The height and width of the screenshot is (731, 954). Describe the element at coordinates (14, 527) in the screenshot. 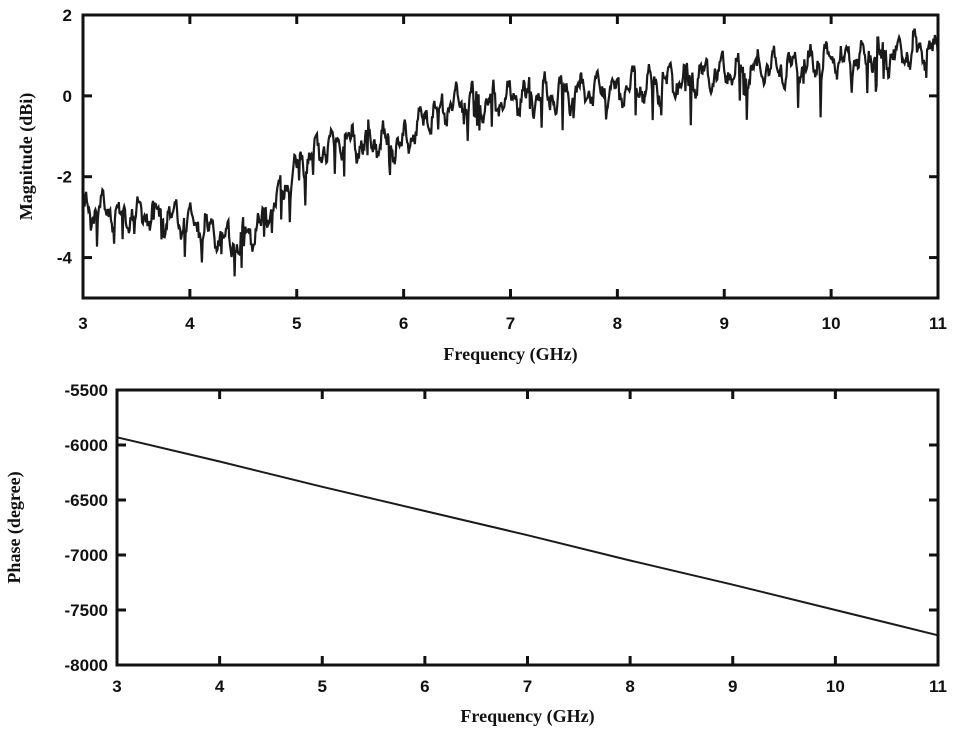

I see `y-axis-title: Phase (degree)` at that location.